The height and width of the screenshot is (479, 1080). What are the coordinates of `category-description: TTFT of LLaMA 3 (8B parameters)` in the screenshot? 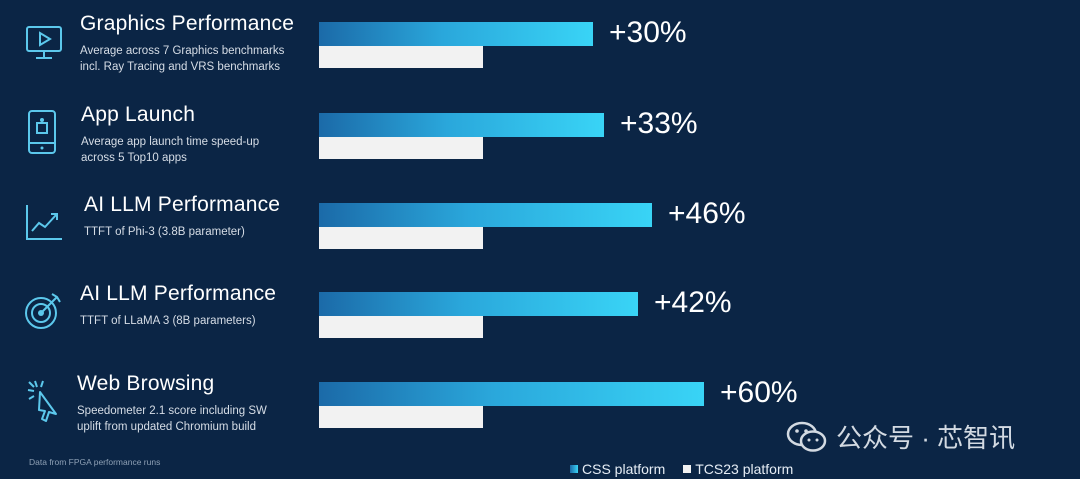 It's located at (168, 321).